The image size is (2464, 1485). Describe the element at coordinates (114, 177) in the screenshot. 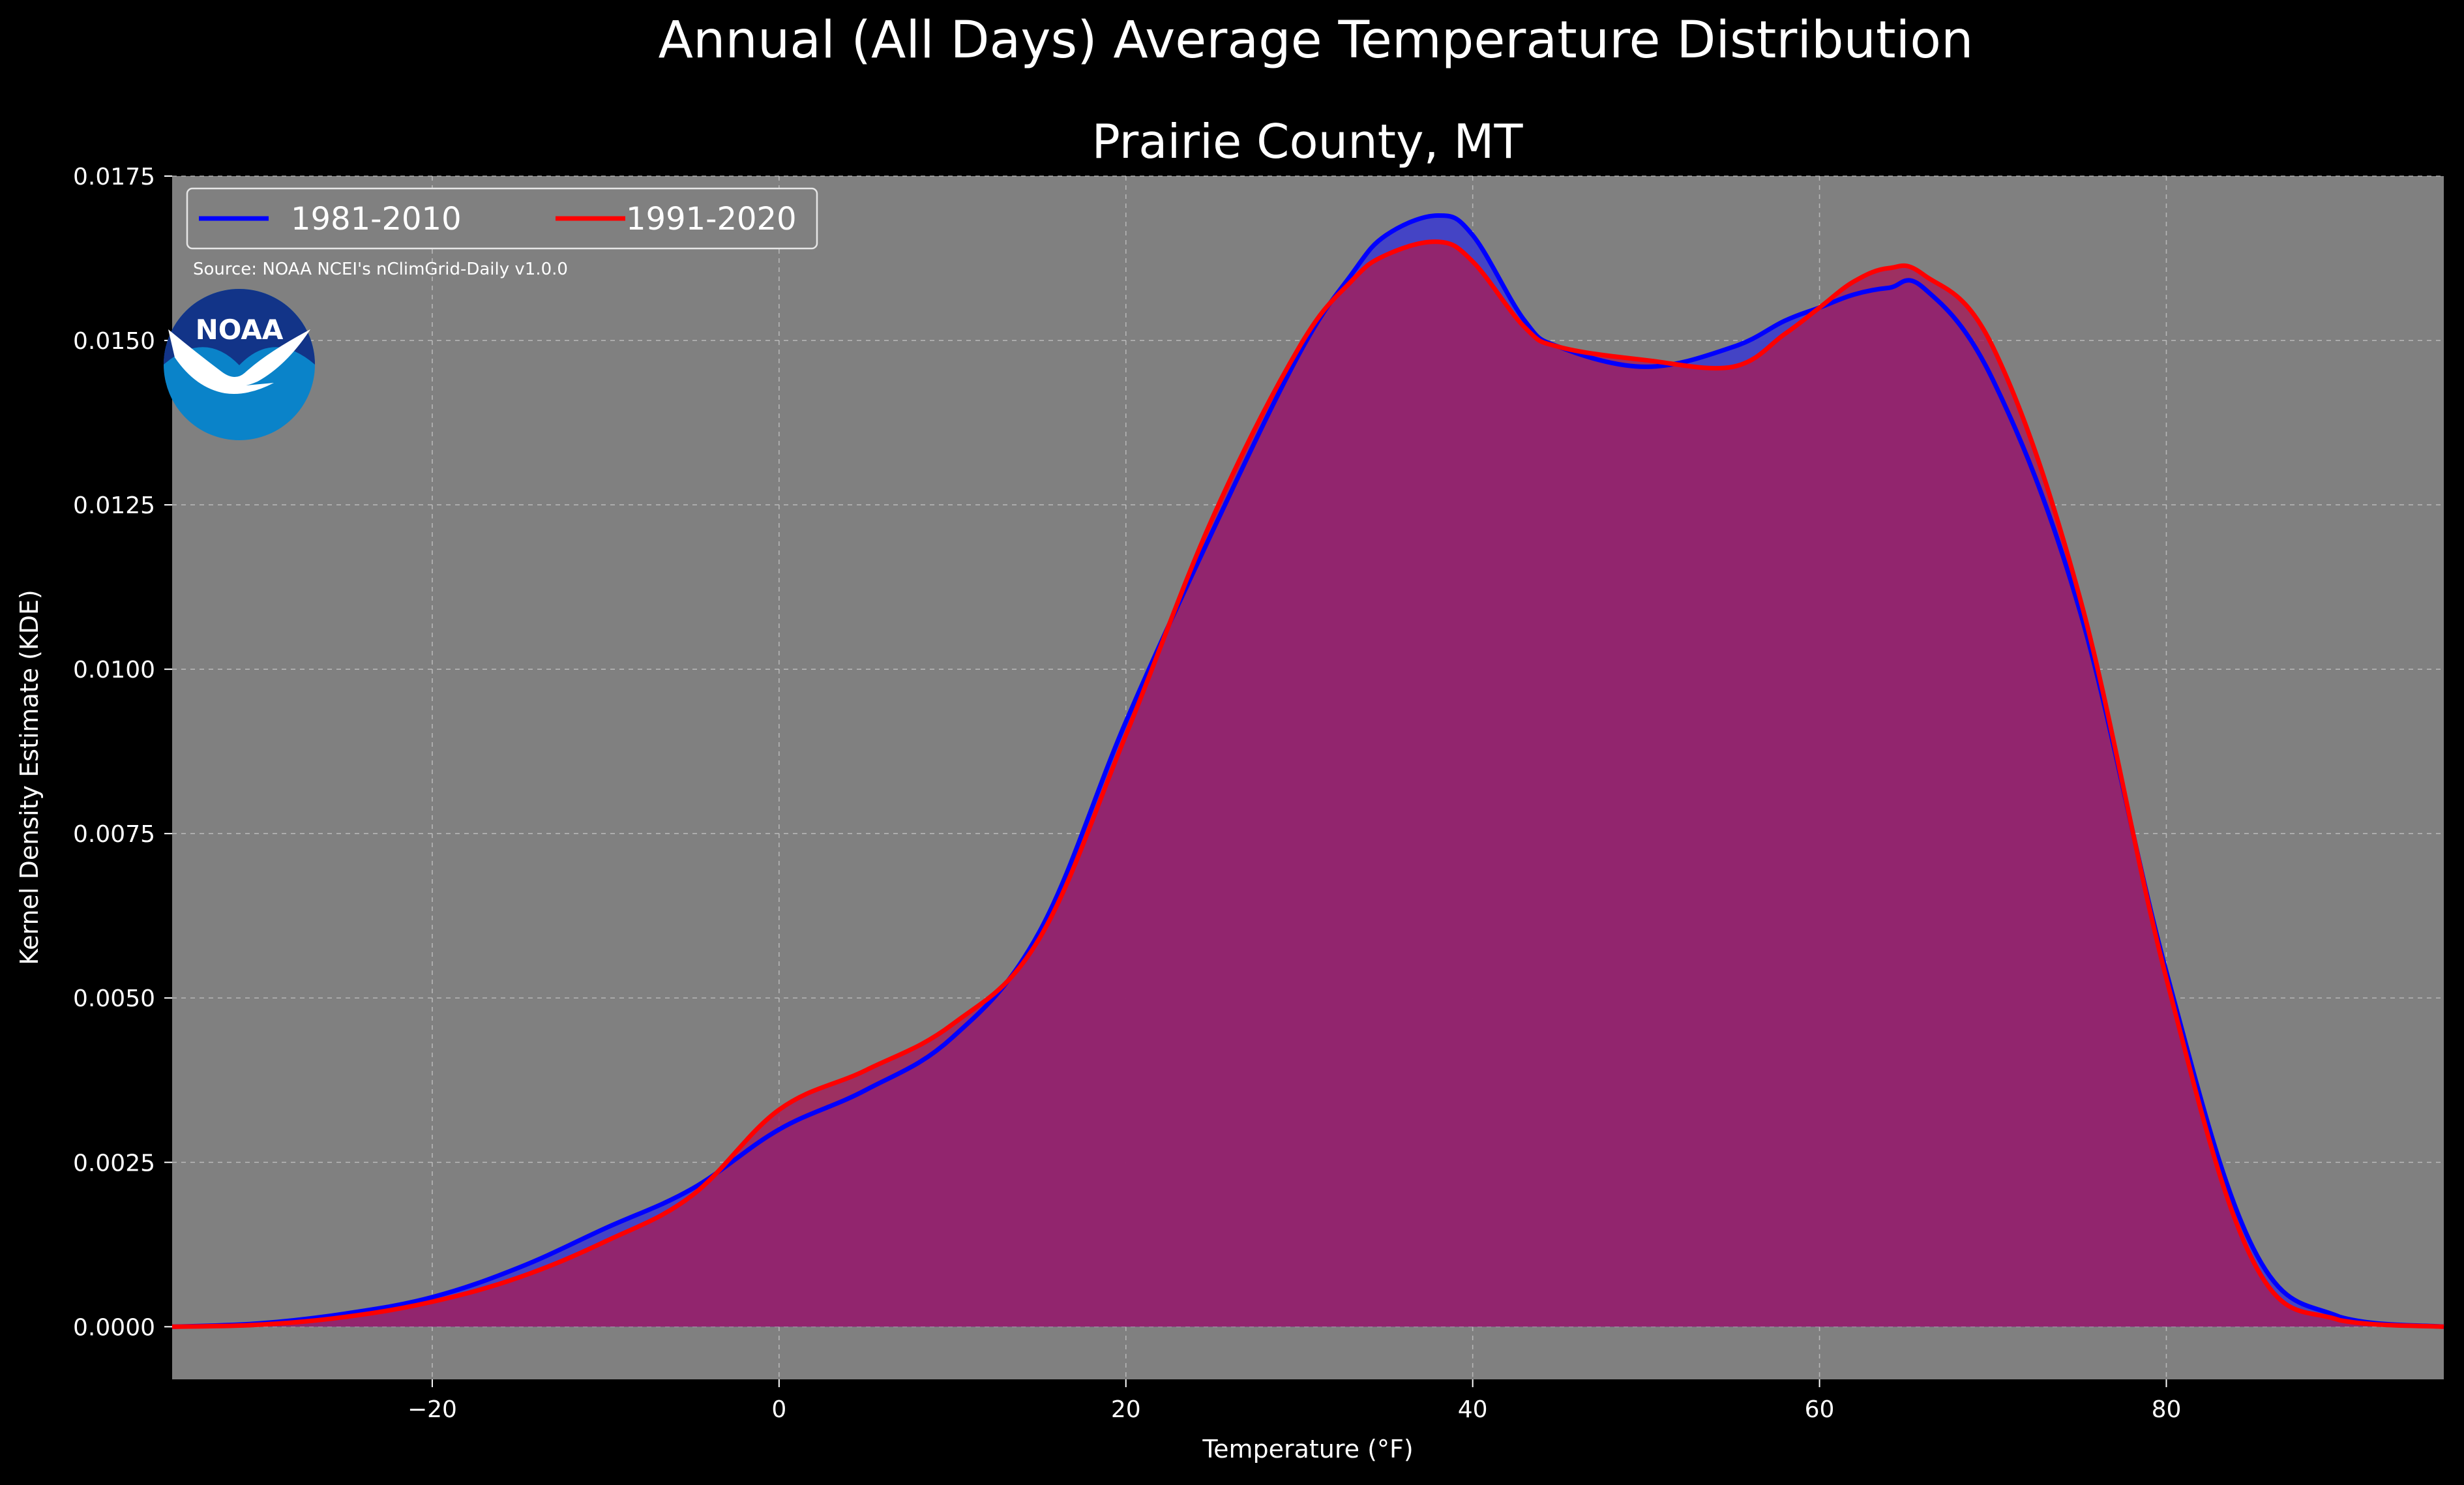

I see `y-tick-label: 0.0175` at that location.